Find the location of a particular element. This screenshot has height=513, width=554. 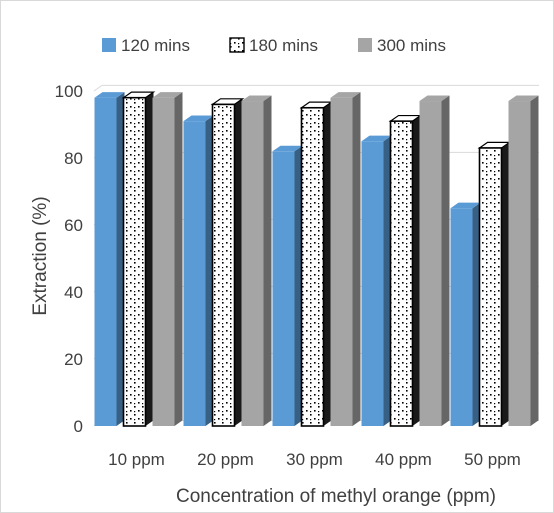

legend-item: 300 mins is located at coordinates (402, 45).